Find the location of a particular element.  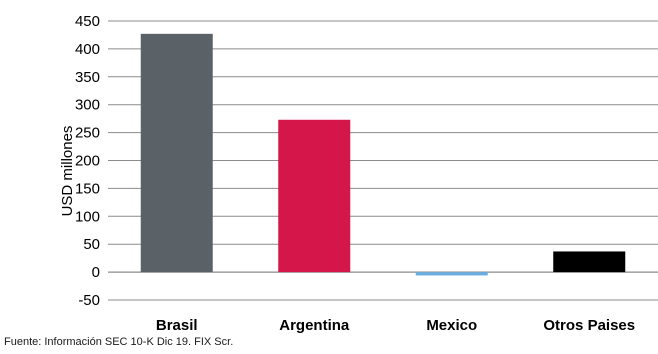

bar-mexico is located at coordinates (451, 274).